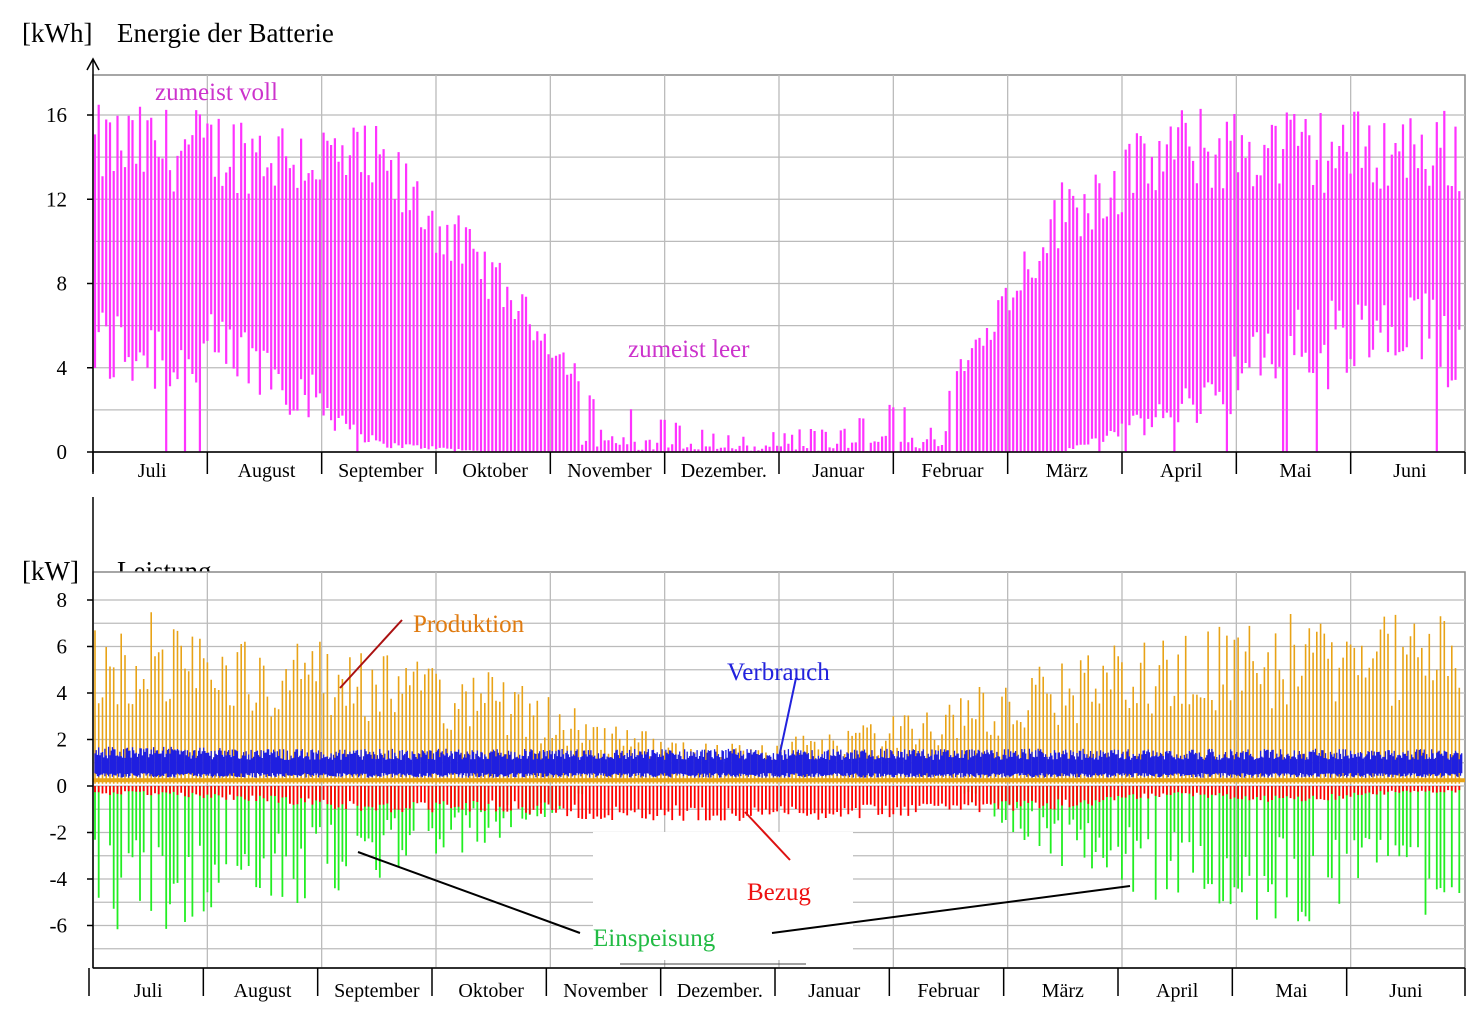  What do you see at coordinates (689, 349) in the screenshot?
I see `annotation-zumeist-leer: zumeist leer` at bounding box center [689, 349].